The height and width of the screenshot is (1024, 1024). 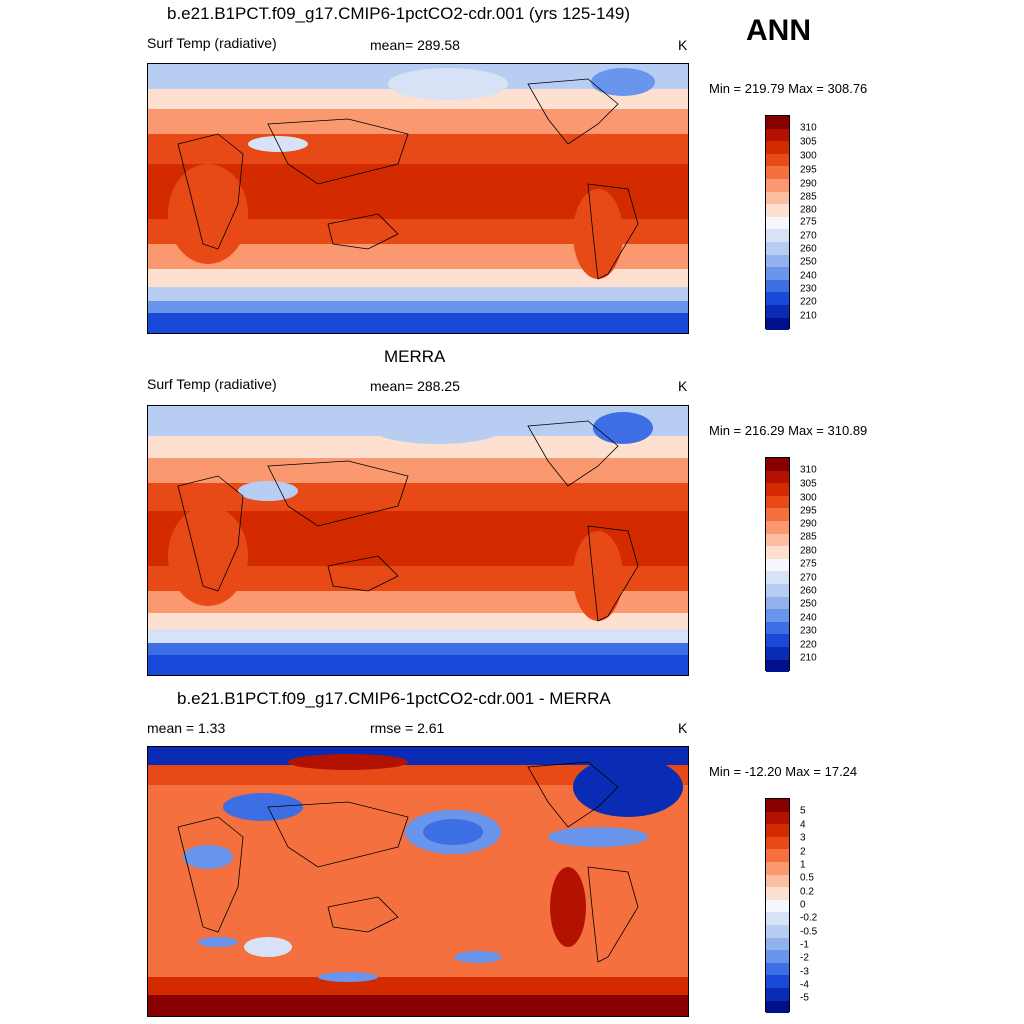 I want to click on panel-1-variable-label: Surf Temp (radiative), so click(x=212, y=43).